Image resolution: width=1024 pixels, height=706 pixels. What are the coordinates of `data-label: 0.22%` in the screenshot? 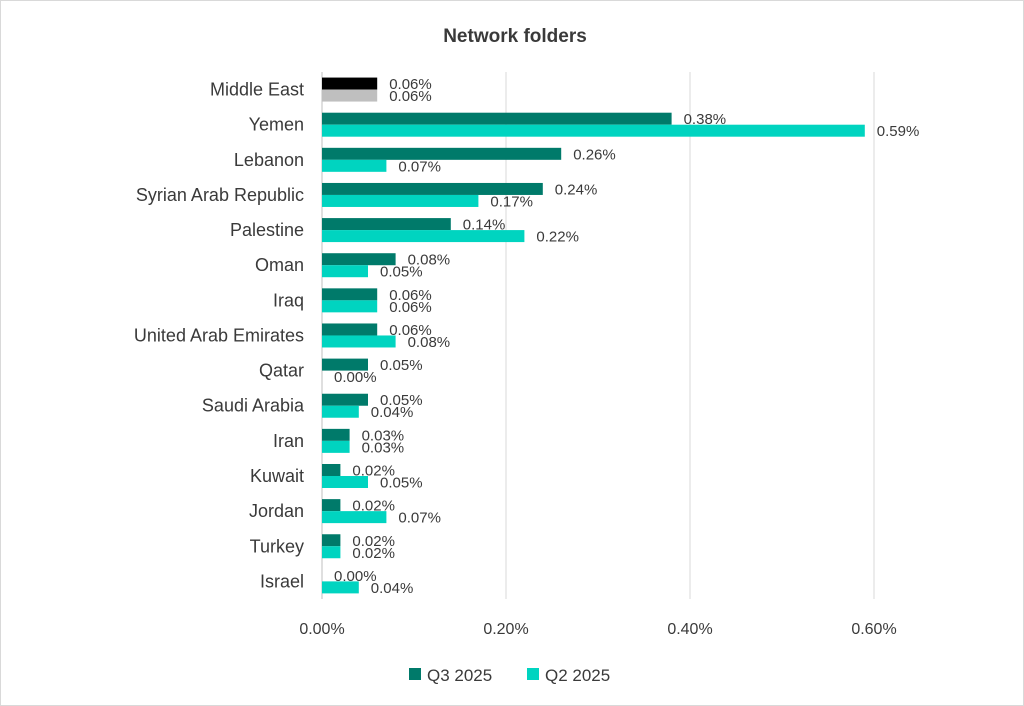 It's located at (557, 237).